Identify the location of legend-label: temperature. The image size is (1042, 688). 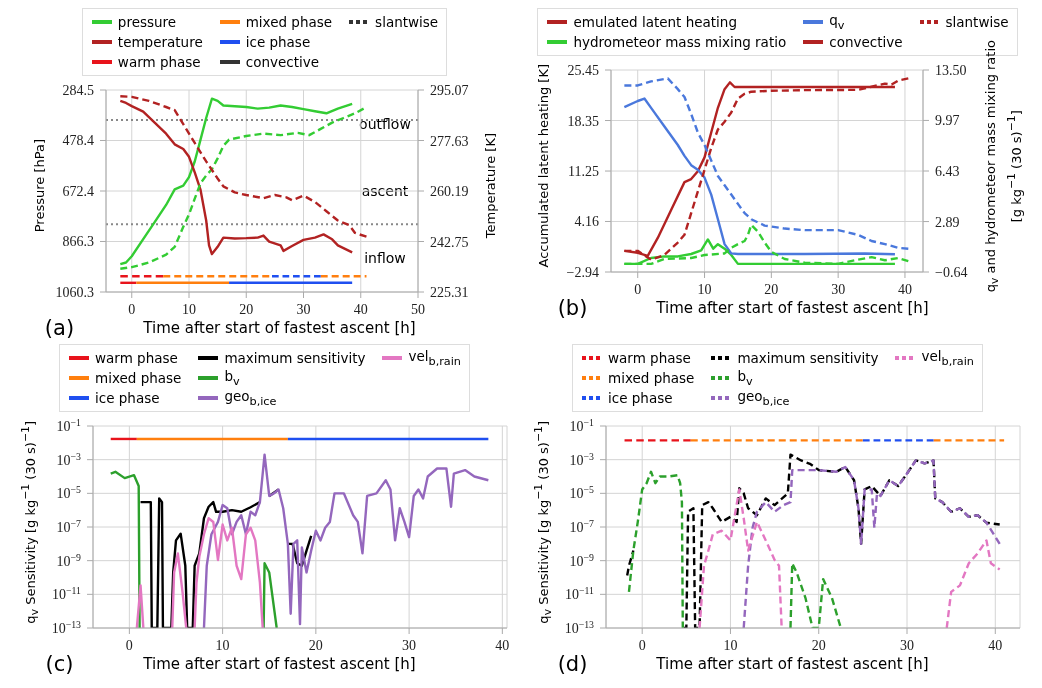
(160, 42).